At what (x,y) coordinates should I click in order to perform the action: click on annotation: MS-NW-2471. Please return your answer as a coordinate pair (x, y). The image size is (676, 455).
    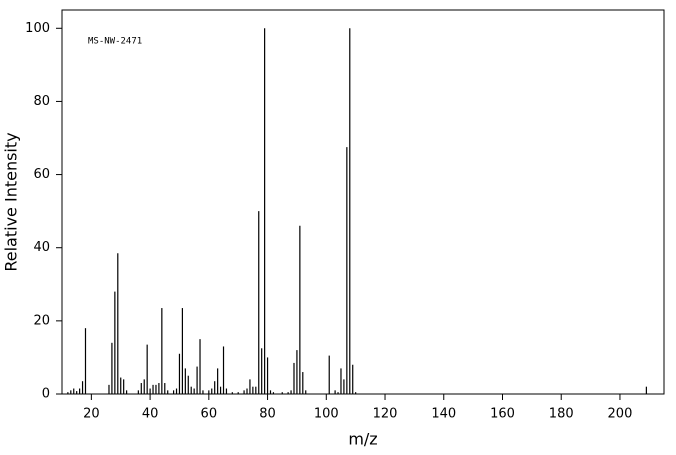
    Looking at the image, I should click on (115, 42).